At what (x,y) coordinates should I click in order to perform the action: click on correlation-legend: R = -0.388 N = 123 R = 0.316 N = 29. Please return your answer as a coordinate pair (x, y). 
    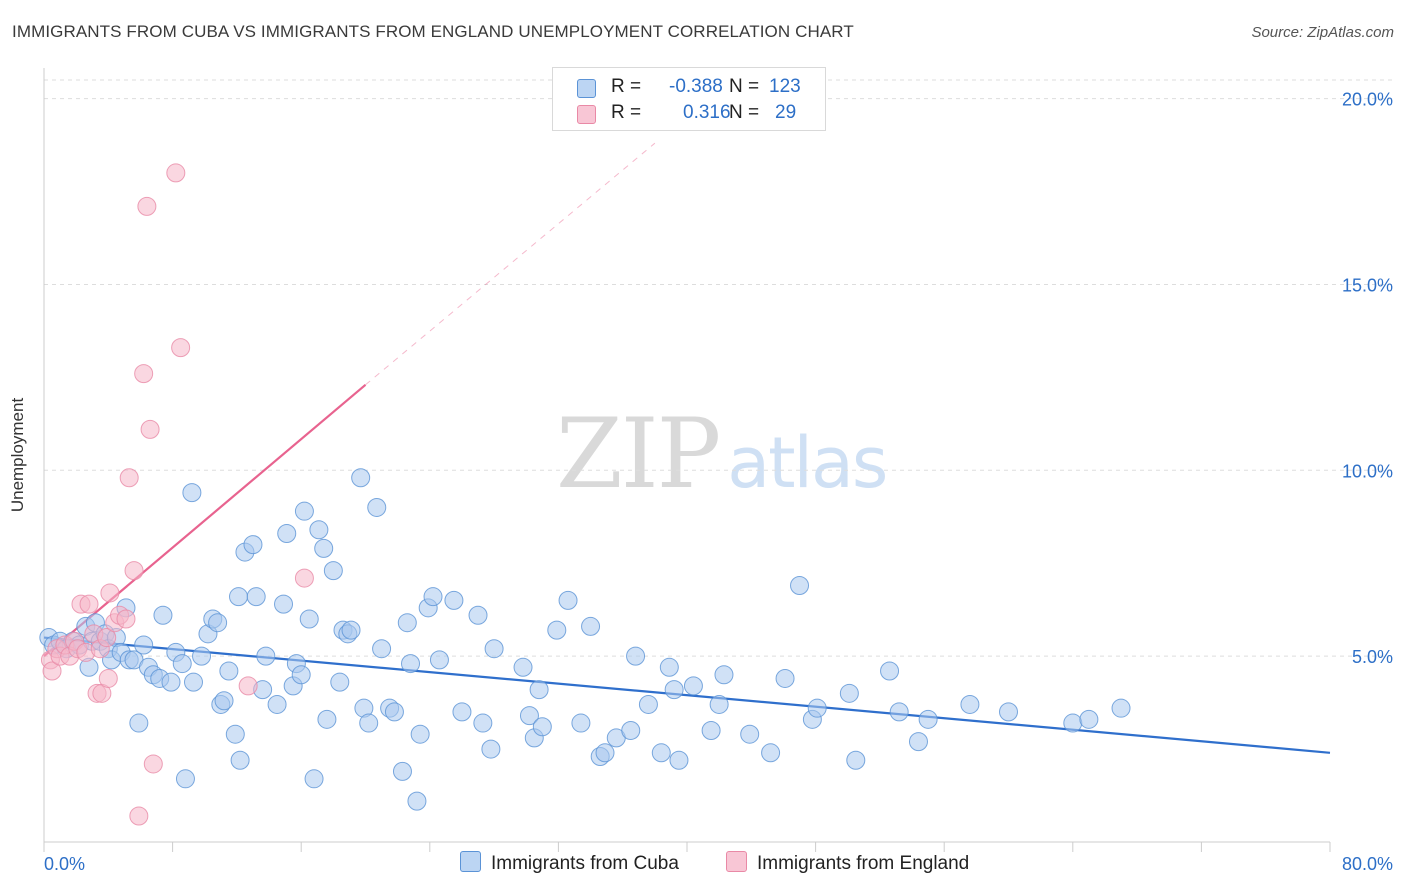
    Looking at the image, I should click on (689, 99).